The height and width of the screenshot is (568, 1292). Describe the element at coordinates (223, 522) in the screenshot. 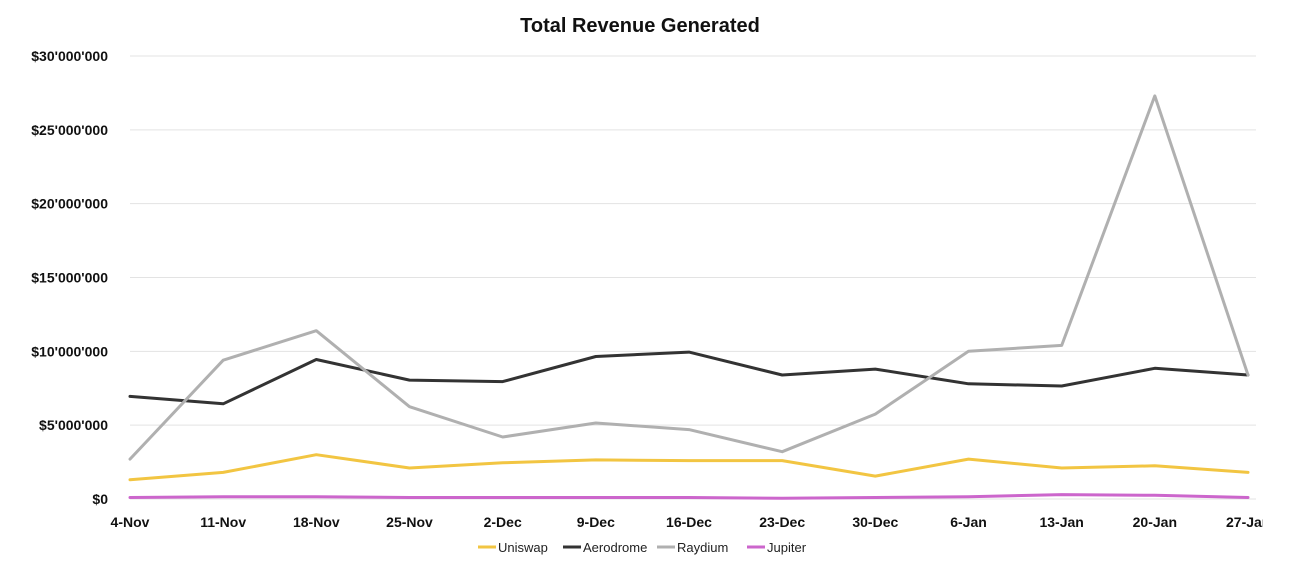

I see `x-tick-label: 11-Nov` at that location.